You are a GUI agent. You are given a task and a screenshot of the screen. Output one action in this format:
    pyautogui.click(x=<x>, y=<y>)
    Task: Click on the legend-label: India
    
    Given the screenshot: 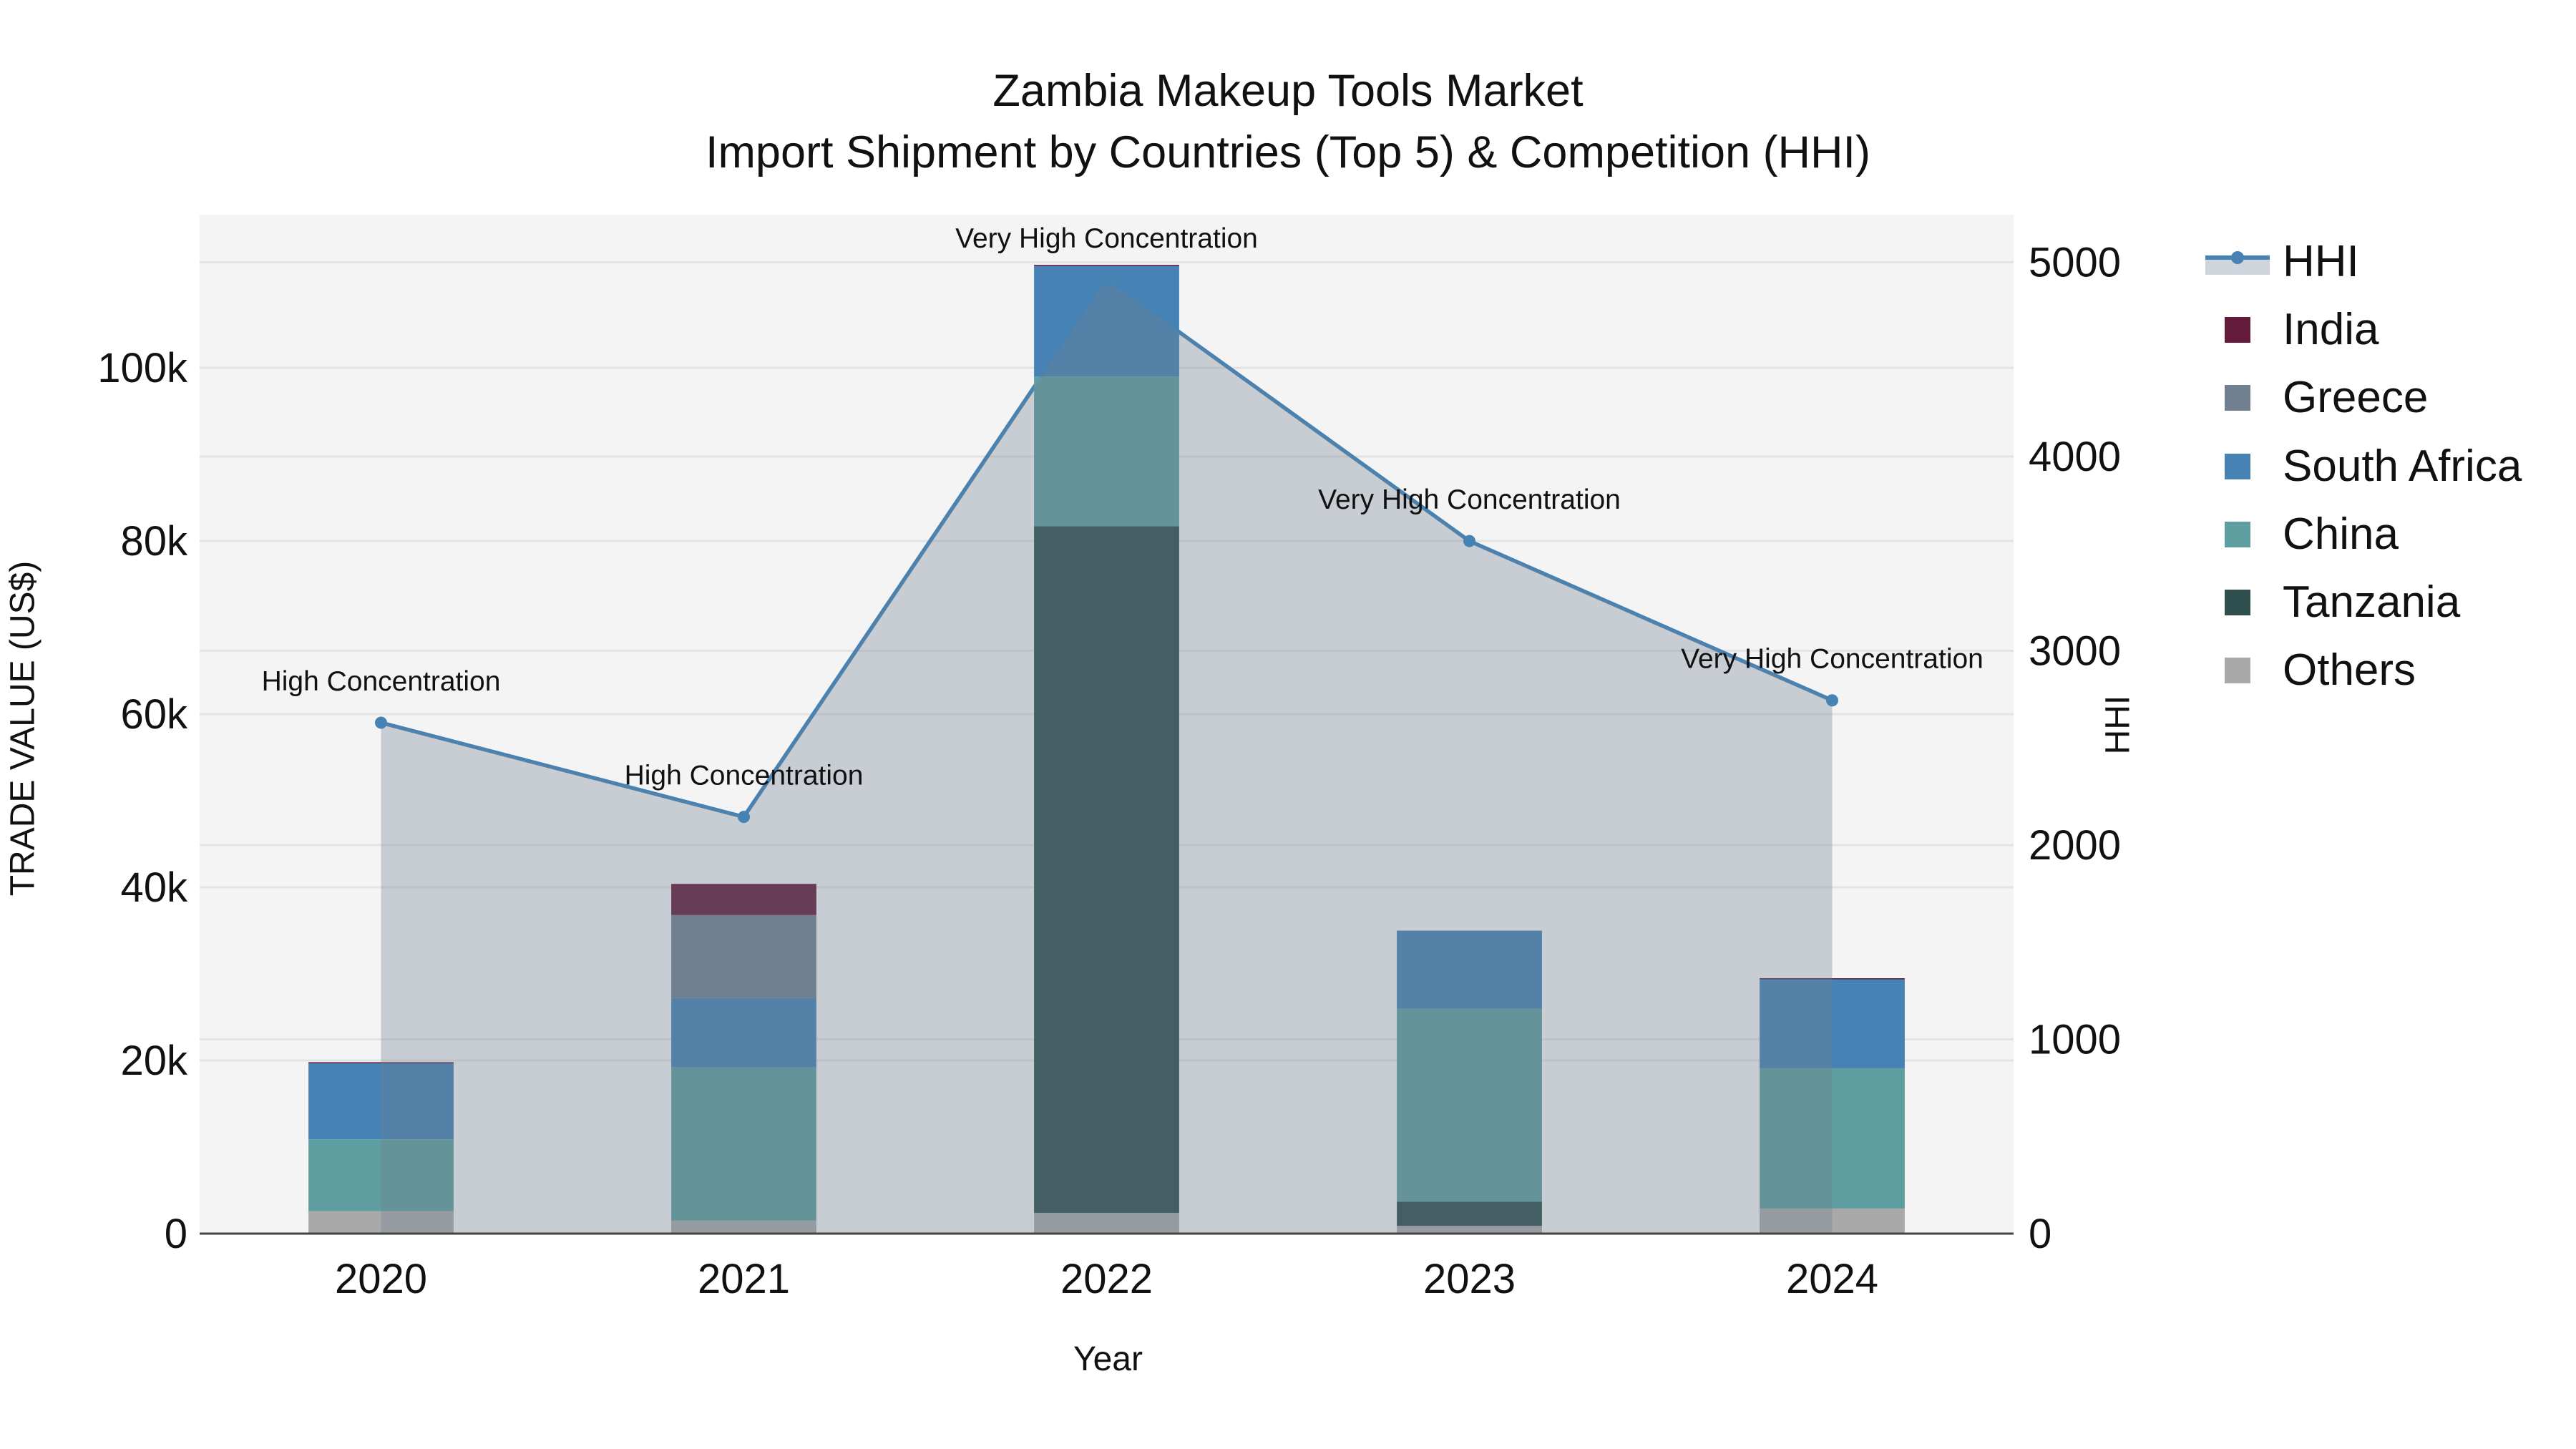 What is the action you would take?
    pyautogui.click(x=2331, y=329)
    